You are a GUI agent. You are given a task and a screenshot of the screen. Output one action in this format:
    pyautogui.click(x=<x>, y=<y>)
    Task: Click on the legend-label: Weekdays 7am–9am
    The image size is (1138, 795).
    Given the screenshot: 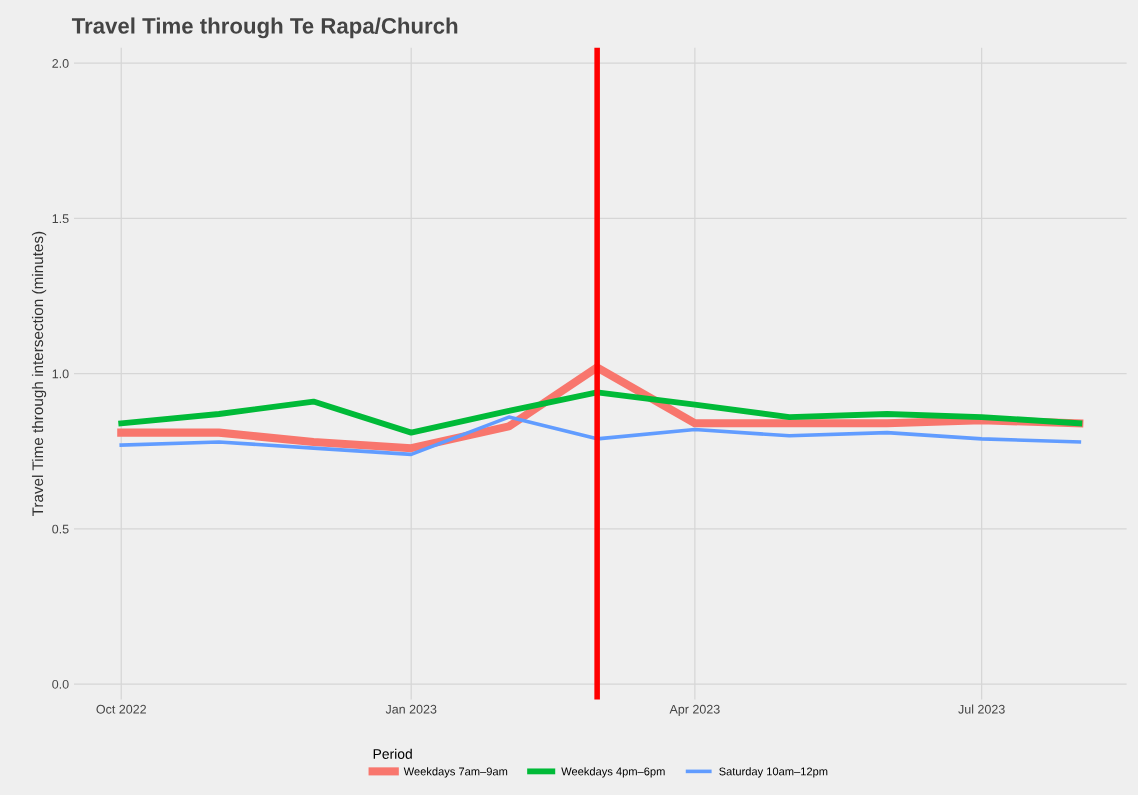 What is the action you would take?
    pyautogui.click(x=455, y=772)
    